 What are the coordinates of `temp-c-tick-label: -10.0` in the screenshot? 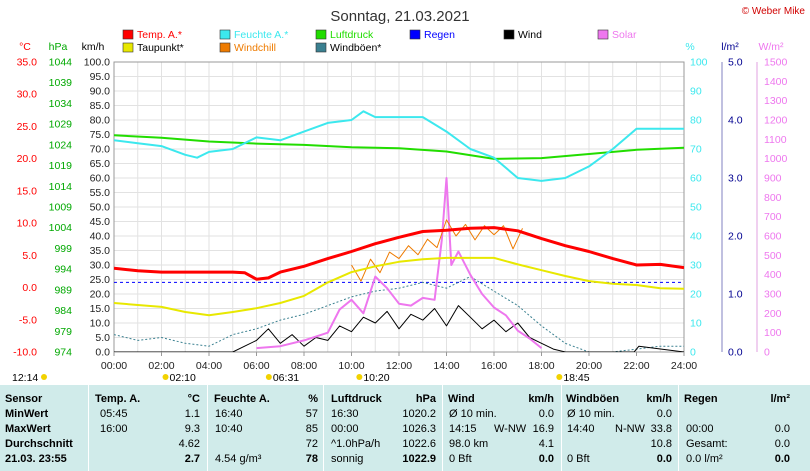 It's located at (25, 353).